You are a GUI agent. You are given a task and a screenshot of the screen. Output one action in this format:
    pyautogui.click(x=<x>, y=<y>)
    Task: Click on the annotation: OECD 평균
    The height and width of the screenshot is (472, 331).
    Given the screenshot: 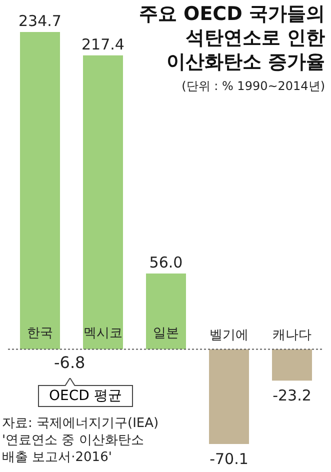 What is the action you would take?
    pyautogui.click(x=85, y=396)
    